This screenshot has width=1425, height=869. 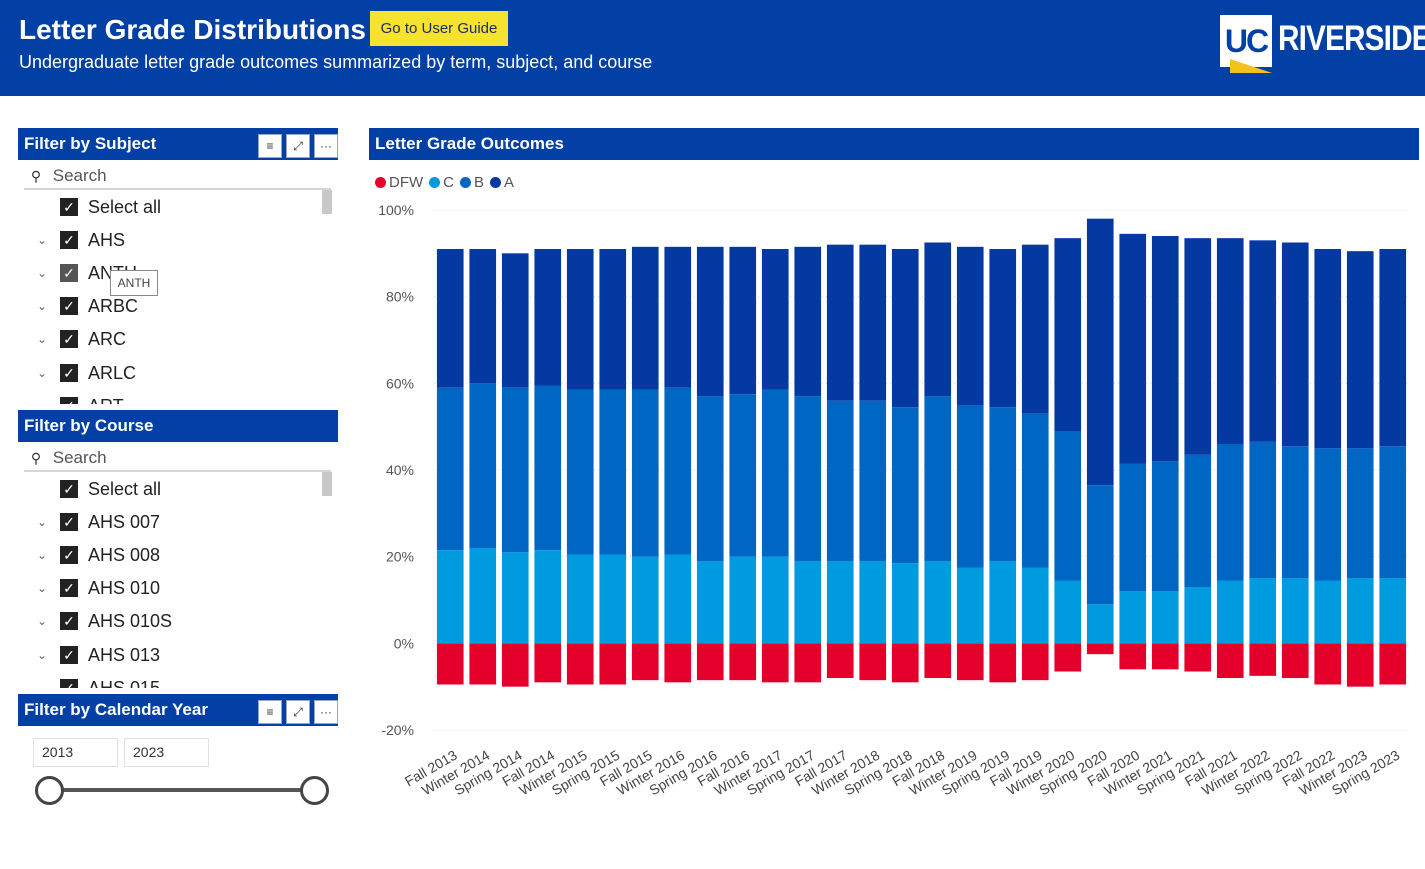 What do you see at coordinates (79, 175) in the screenshot?
I see `subject-search-placeholder: Search` at bounding box center [79, 175].